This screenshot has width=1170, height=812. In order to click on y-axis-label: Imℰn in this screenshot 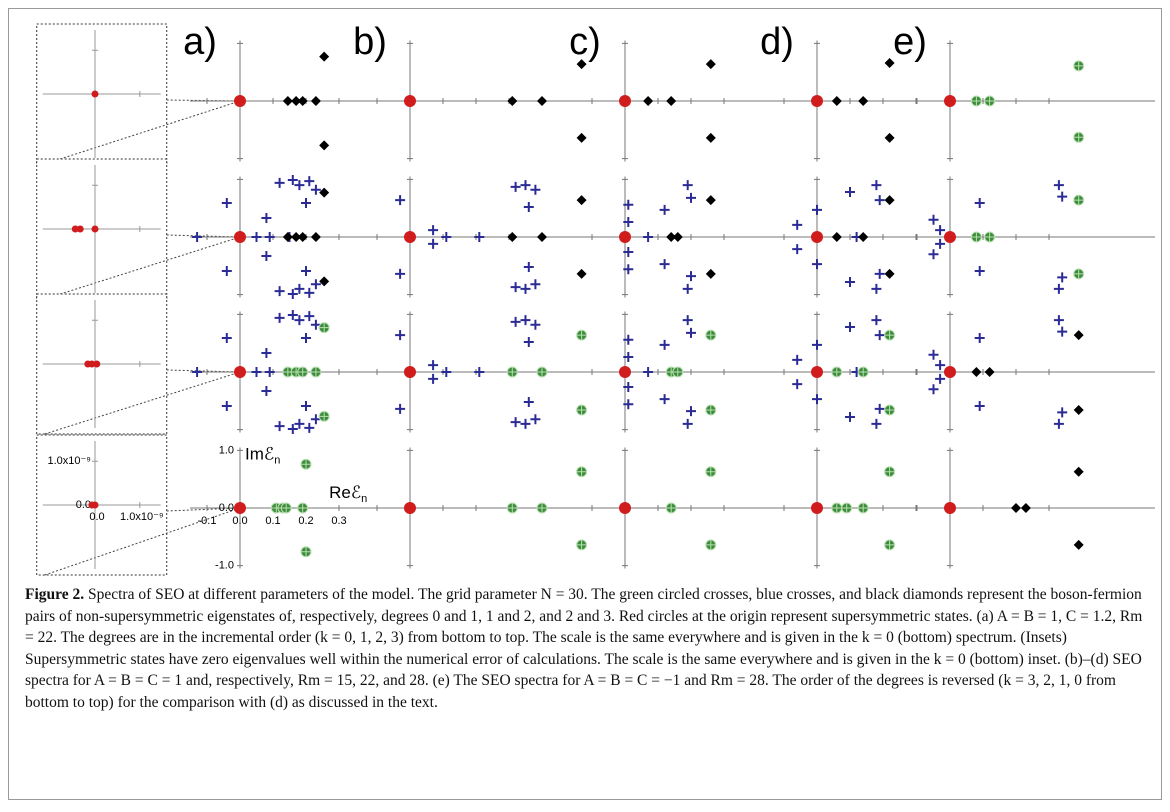, I will do `click(262, 455)`.